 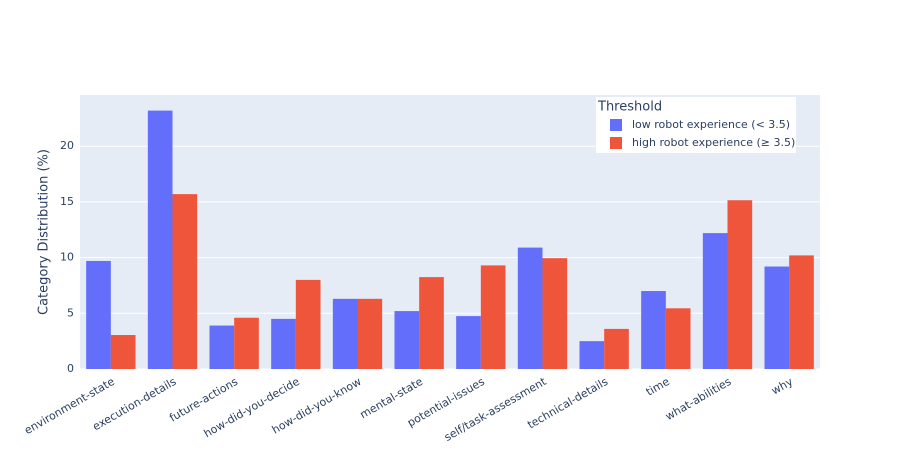 What do you see at coordinates (698, 399) in the screenshot?
I see `x-tick-label: what-abilities` at bounding box center [698, 399].